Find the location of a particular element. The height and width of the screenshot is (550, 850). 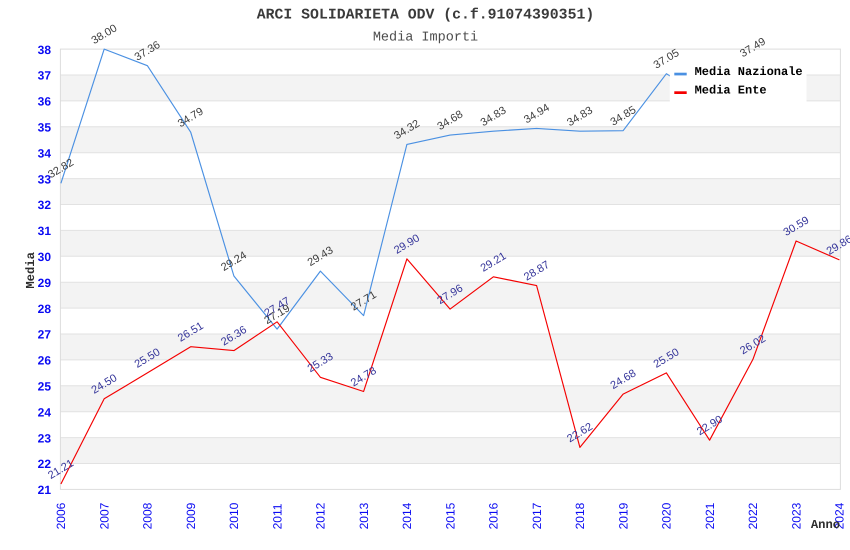

svg-text: Media Ente is located at coordinates (731, 90).